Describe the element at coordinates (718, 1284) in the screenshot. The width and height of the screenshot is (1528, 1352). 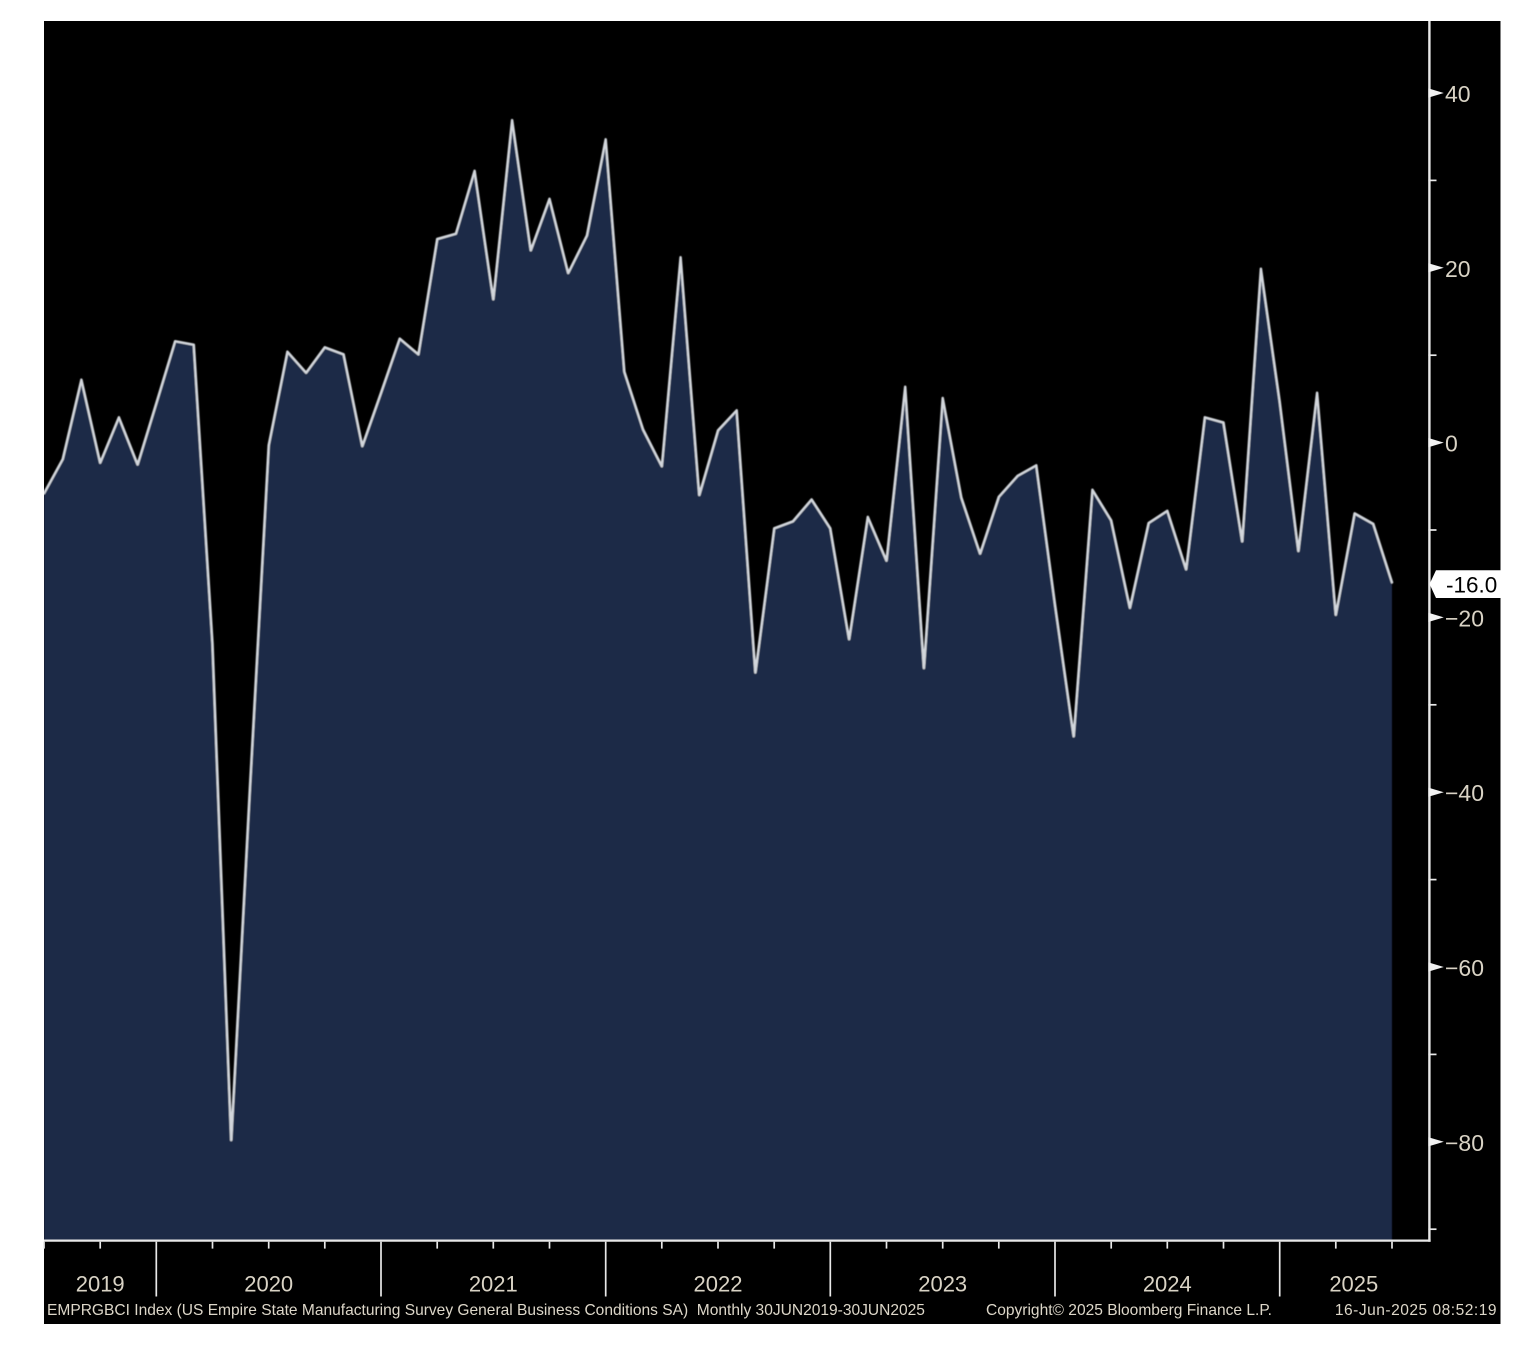
I see `svg-text: 2022` at that location.